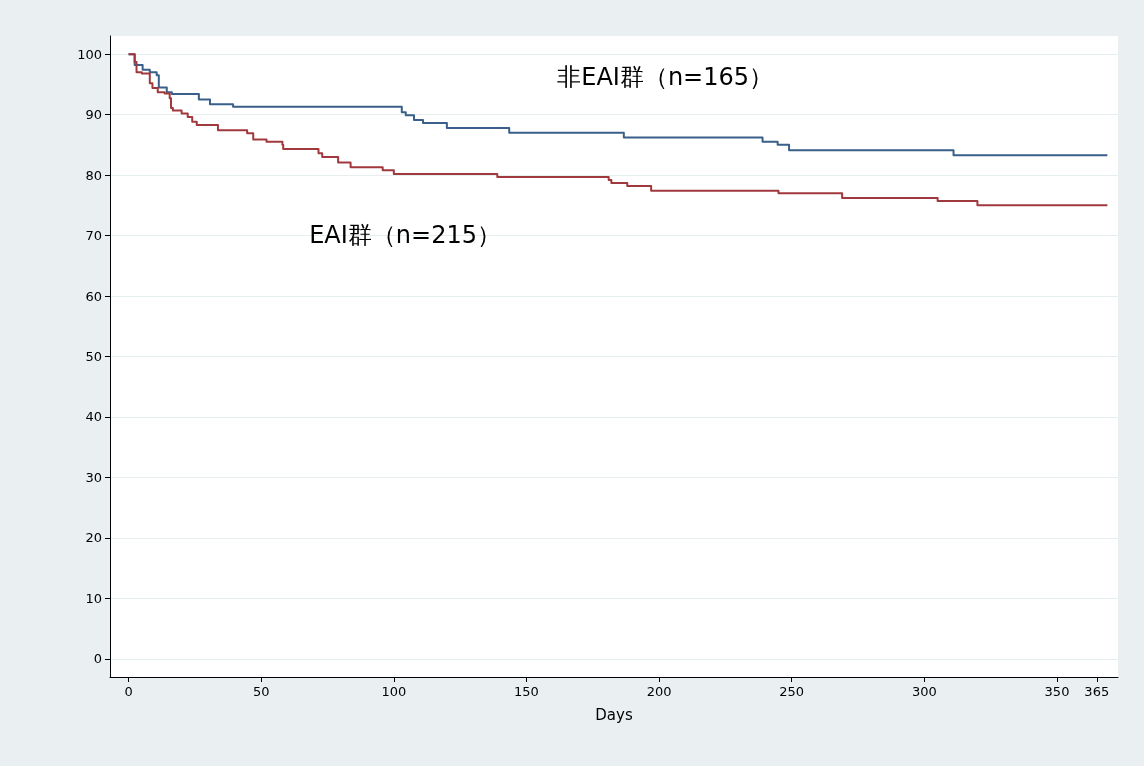 The image size is (1144, 766). I want to click on y-tick-label: 80, so click(93, 175).